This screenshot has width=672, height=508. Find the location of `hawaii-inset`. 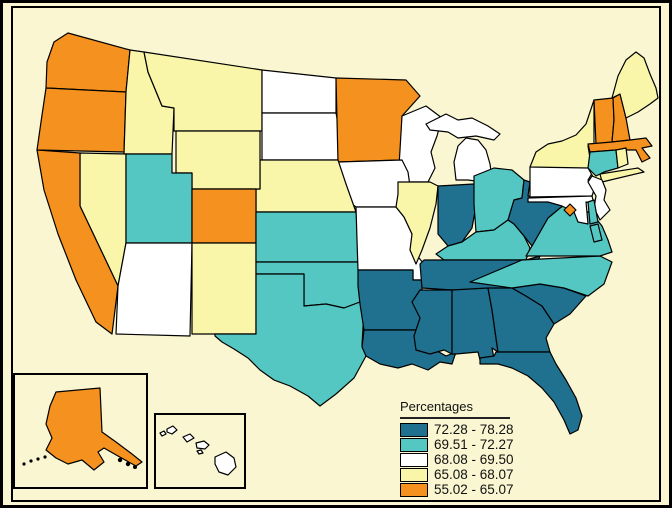

hawaii-inset is located at coordinates (200, 451).